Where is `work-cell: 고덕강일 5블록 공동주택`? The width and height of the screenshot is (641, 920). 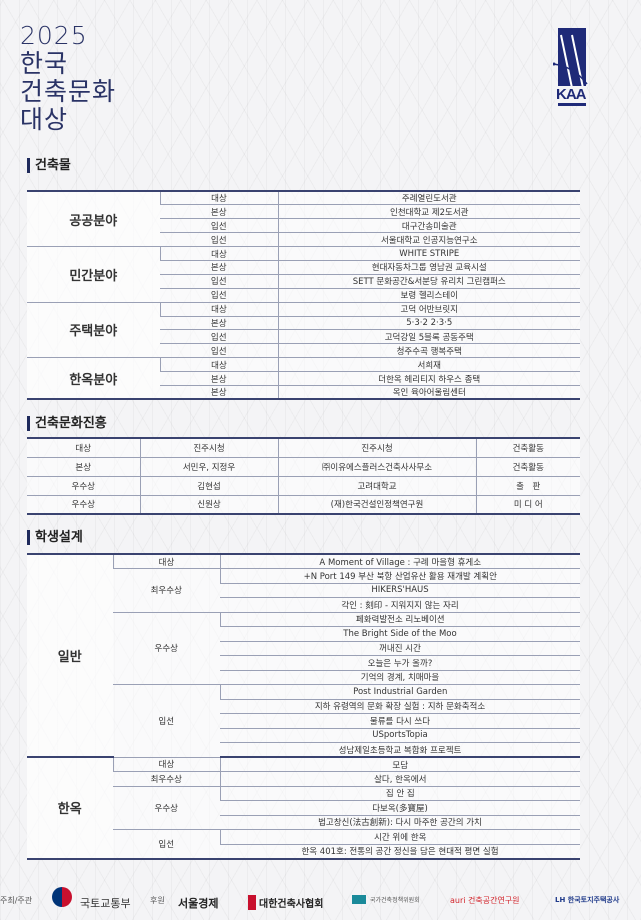
work-cell: 고덕강일 5블록 공동주택 is located at coordinates (428, 337).